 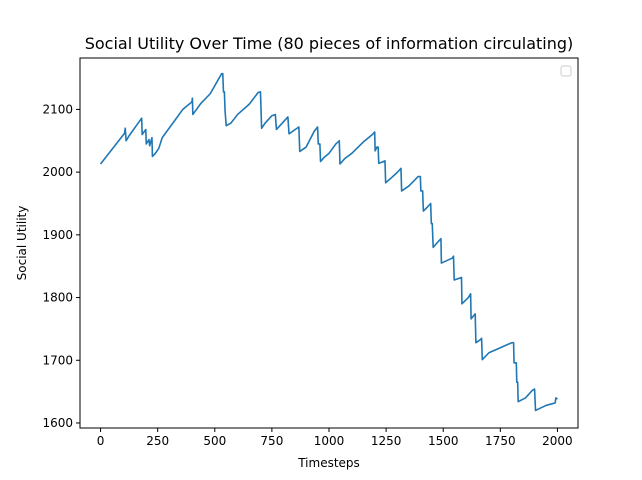 I want to click on y-axis-ticks: 1600 1700 1800 1900 2000 2100, so click(x=61, y=266).